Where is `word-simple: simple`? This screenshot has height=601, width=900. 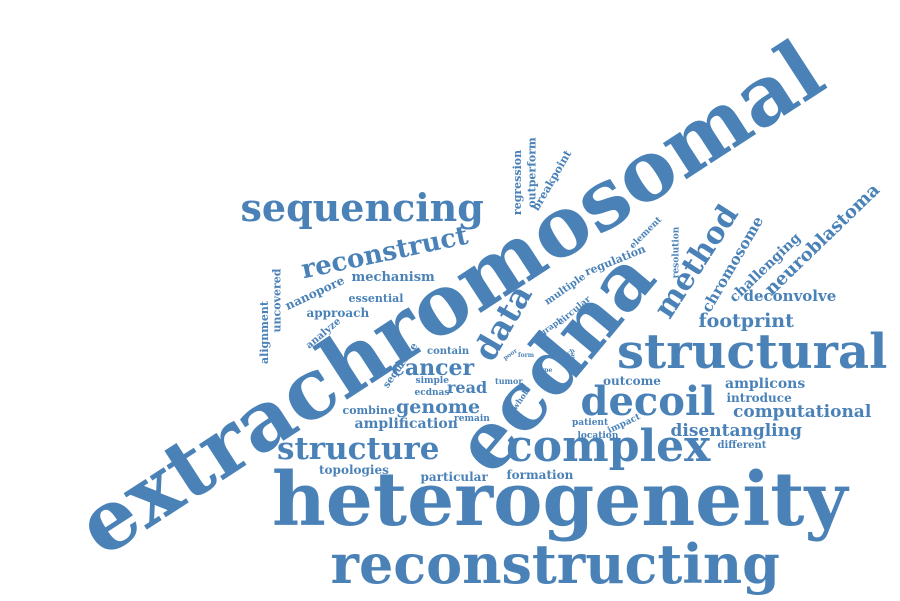
word-simple: simple is located at coordinates (432, 380).